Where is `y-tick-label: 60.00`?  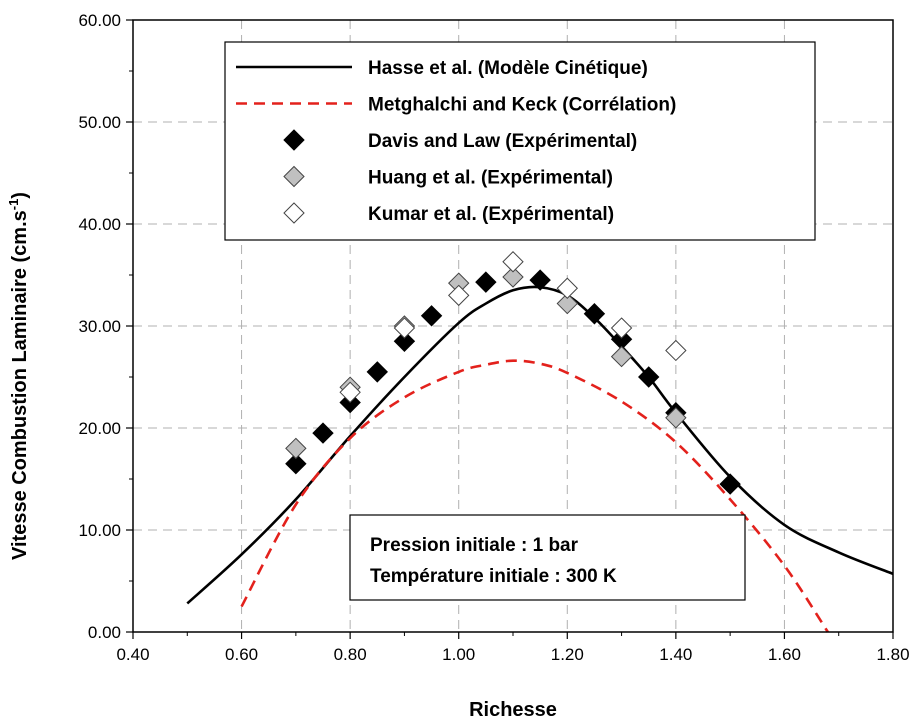
y-tick-label: 60.00 is located at coordinates (99, 20).